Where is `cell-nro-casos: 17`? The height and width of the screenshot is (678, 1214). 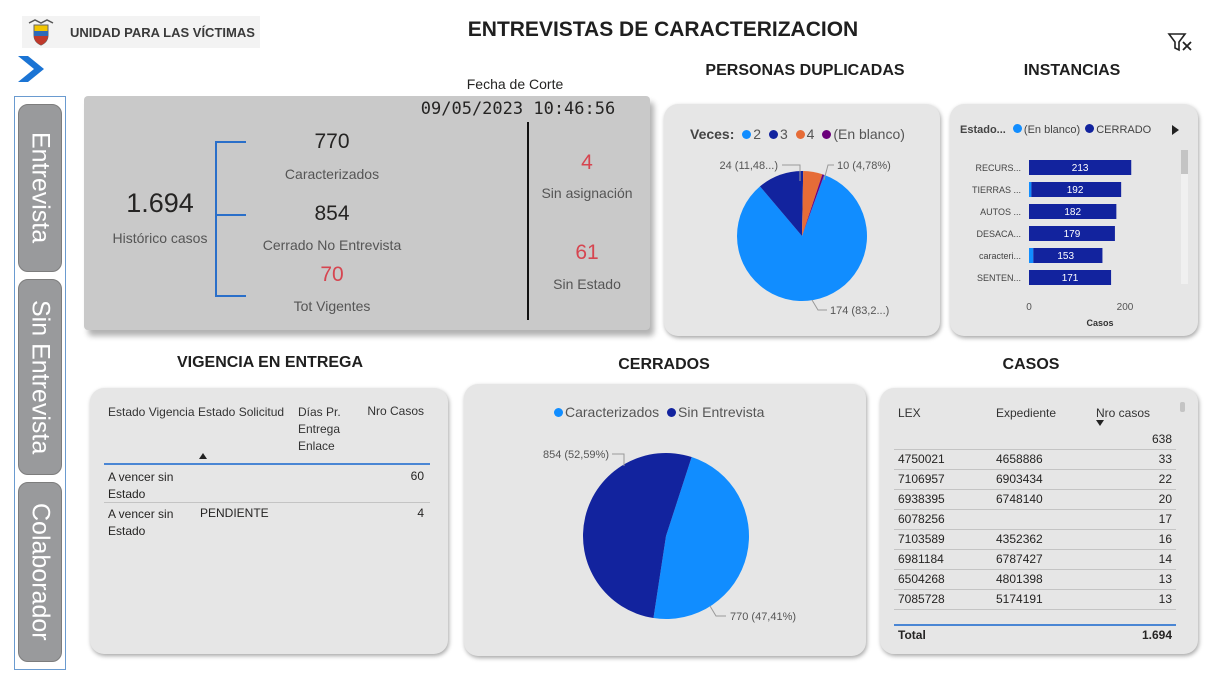 cell-nro-casos: 17 is located at coordinates (1134, 519).